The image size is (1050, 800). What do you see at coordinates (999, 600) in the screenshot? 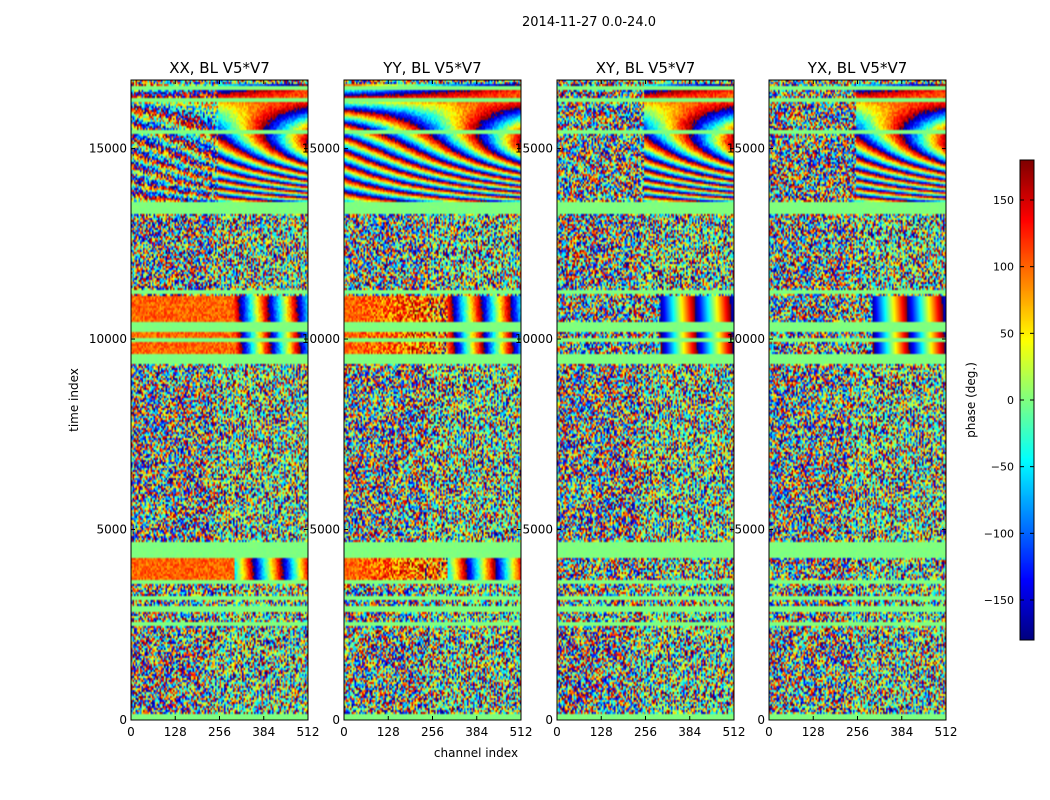
I see `colorbar-tick-label: −150` at bounding box center [999, 600].